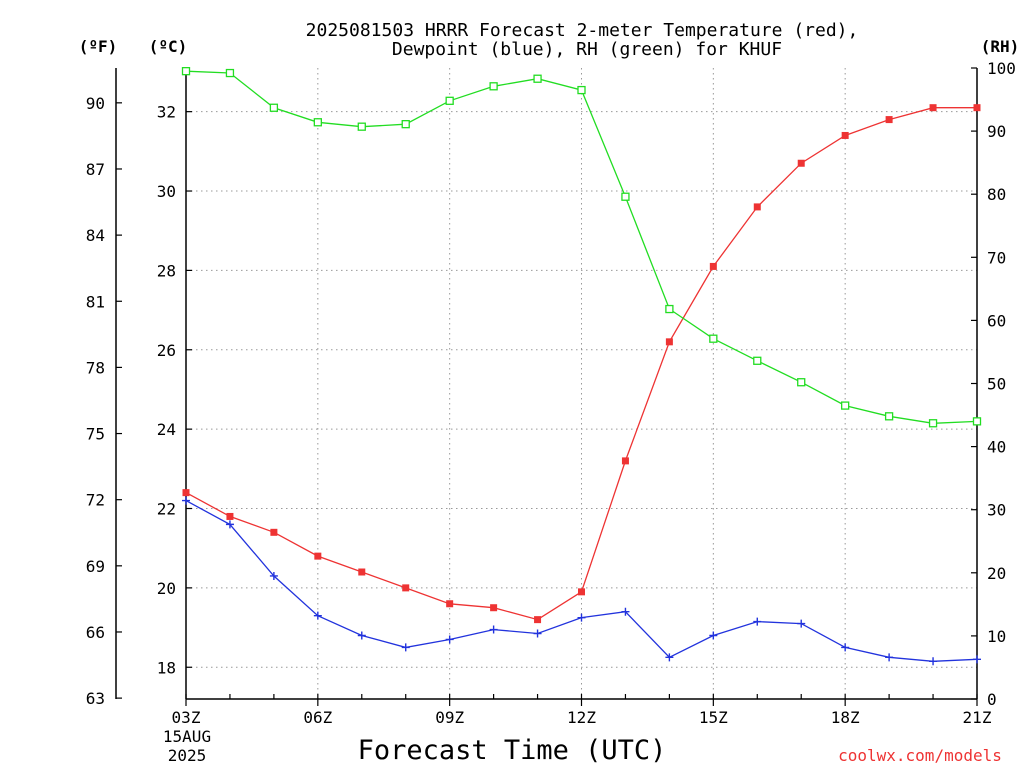  I want to click on fahrenheit-tick-label: 72, so click(95, 500).